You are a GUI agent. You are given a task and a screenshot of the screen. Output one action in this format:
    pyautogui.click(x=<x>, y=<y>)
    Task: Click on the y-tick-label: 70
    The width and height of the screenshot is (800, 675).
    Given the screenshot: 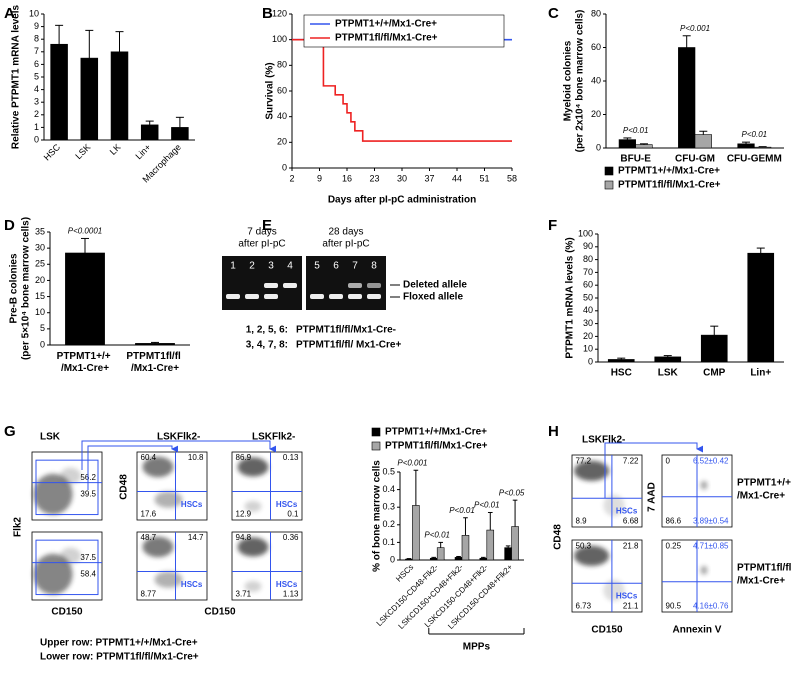 What is the action you would take?
    pyautogui.click(x=588, y=272)
    